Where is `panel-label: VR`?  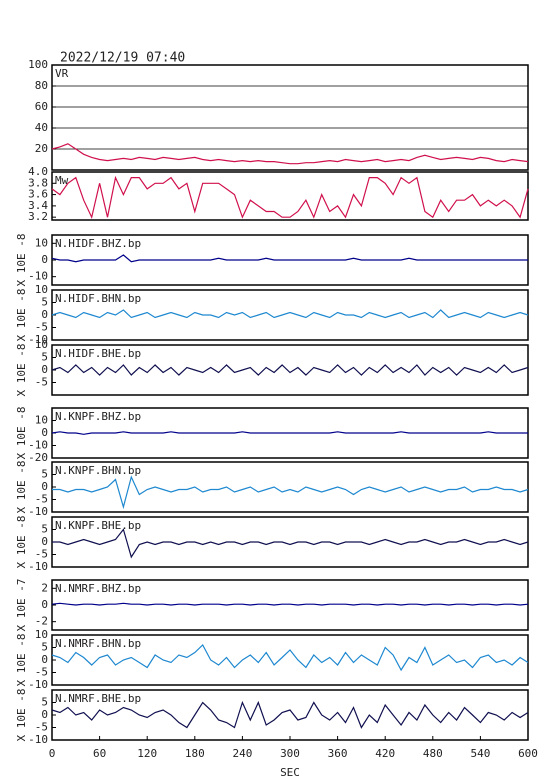 panel-label: VR is located at coordinates (62, 73).